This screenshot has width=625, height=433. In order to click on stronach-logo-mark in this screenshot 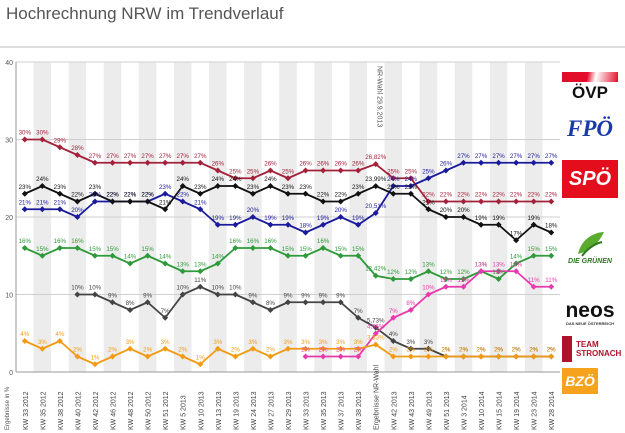, I will do `click(567, 349)`.